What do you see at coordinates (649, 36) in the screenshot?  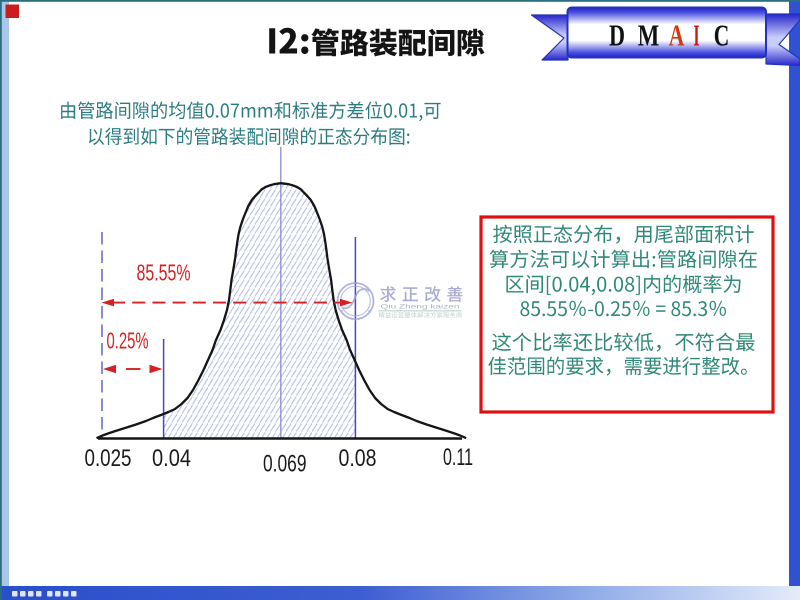 I see `svg-text: M` at bounding box center [649, 36].